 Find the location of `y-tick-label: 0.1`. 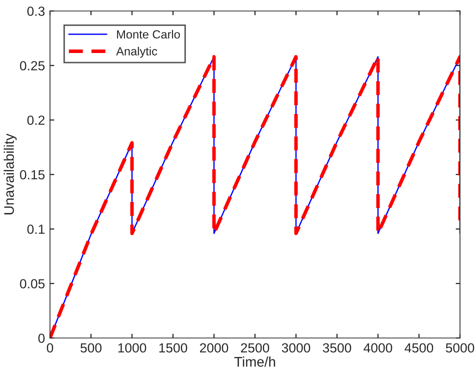

y-tick-label: 0.1 is located at coordinates (35, 229).